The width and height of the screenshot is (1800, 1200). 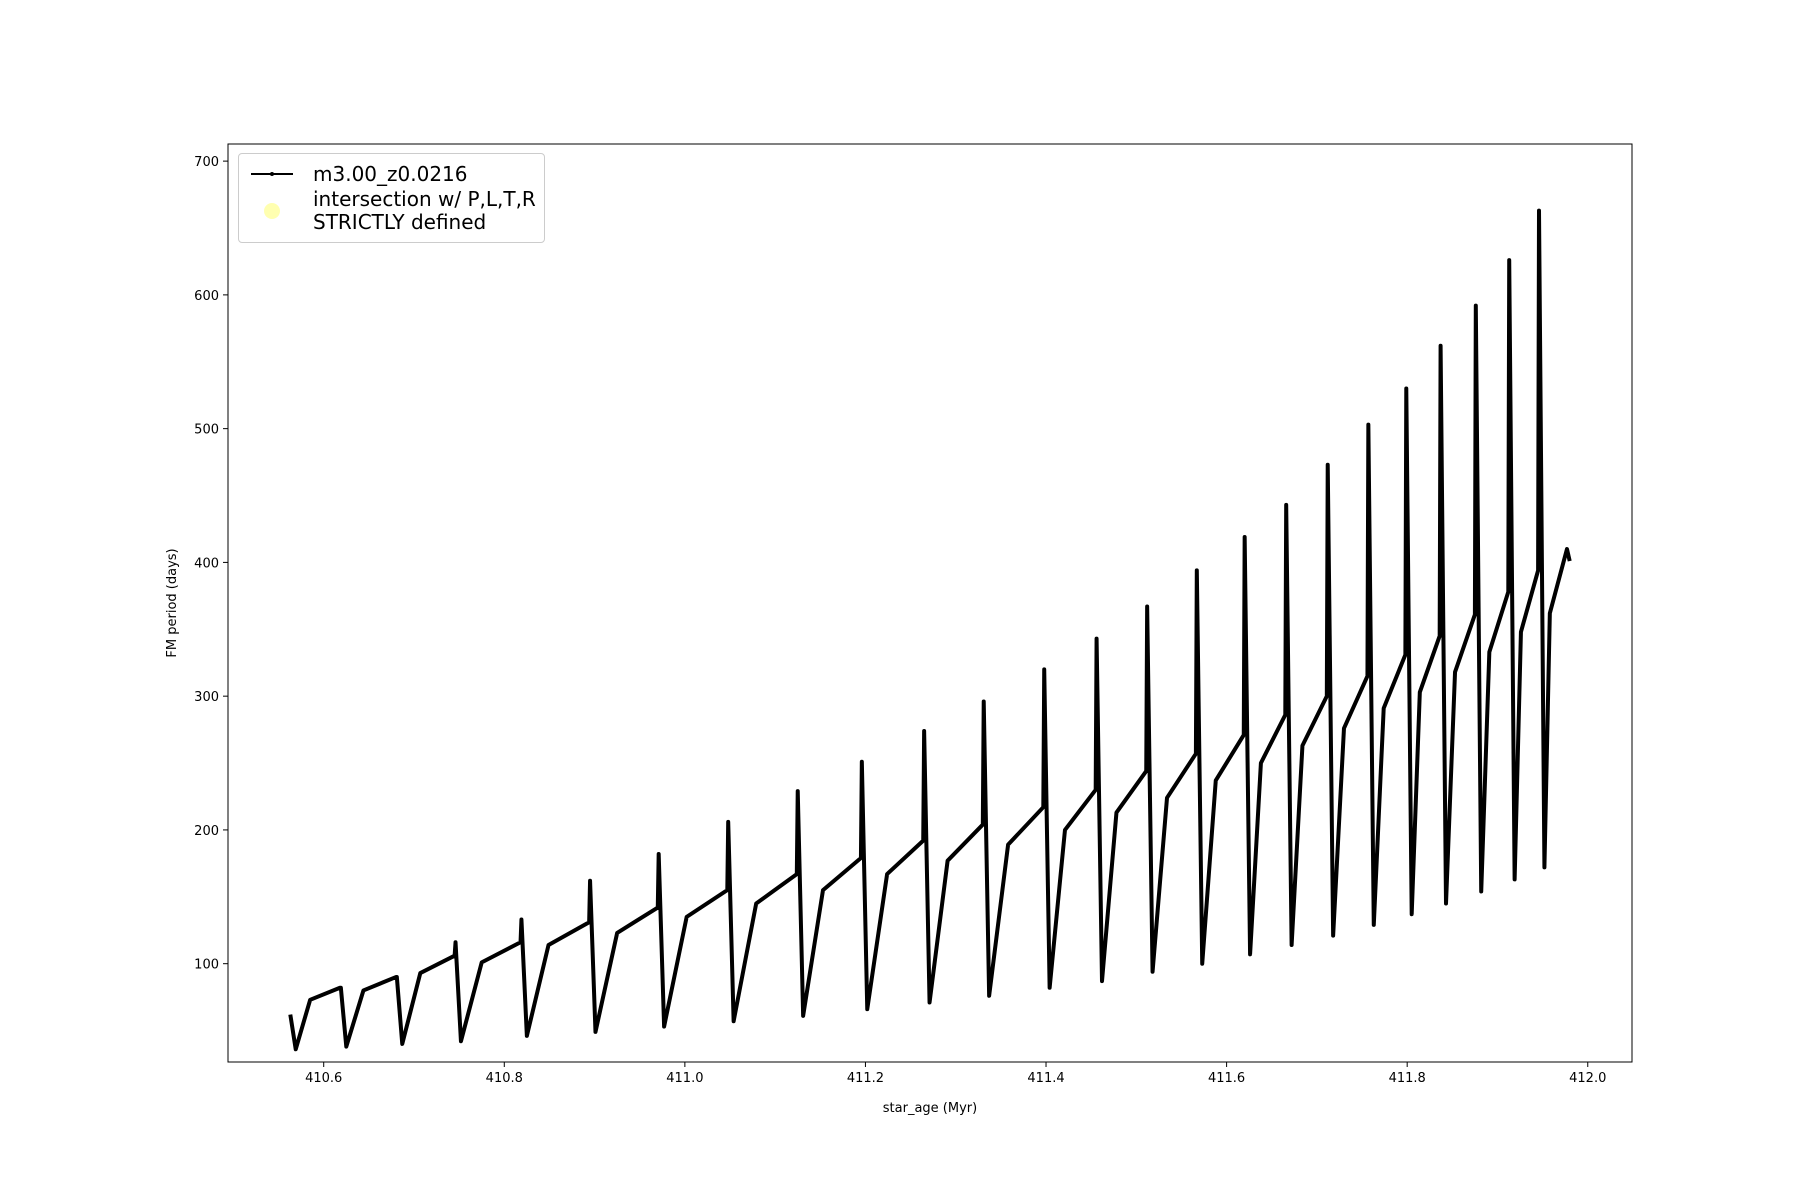 What do you see at coordinates (930, 1108) in the screenshot?
I see `x-axis-label: star_age (Myr)` at bounding box center [930, 1108].